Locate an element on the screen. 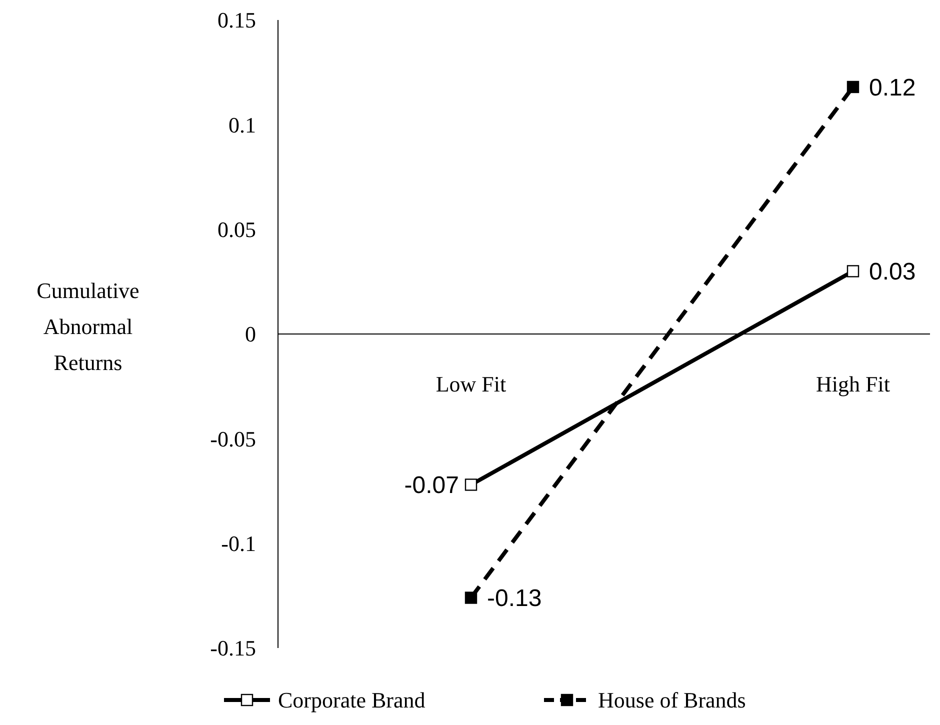 The height and width of the screenshot is (725, 940). legend-label: House of Brands is located at coordinates (672, 700).